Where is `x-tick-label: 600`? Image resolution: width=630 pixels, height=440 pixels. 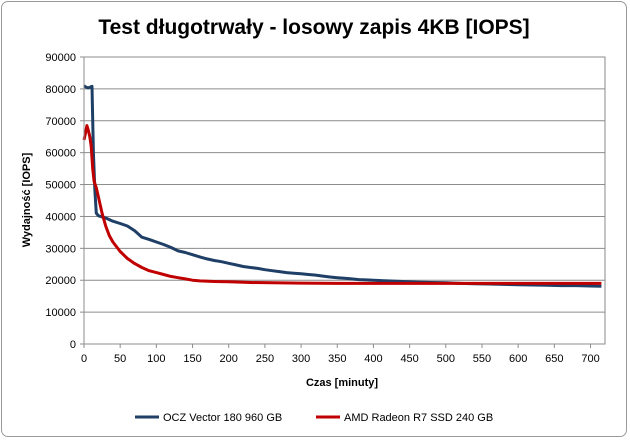
x-tick-label: 600 is located at coordinates (518, 359).